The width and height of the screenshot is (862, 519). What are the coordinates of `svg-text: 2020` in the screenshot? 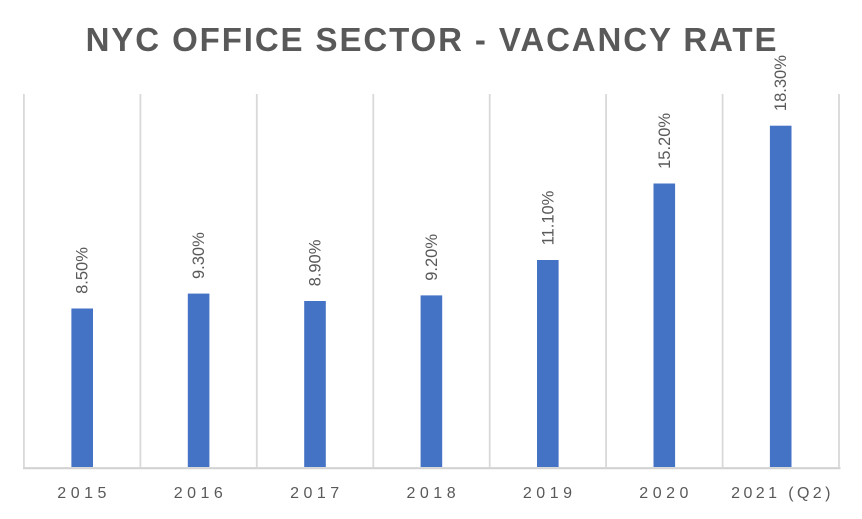 It's located at (666, 493).